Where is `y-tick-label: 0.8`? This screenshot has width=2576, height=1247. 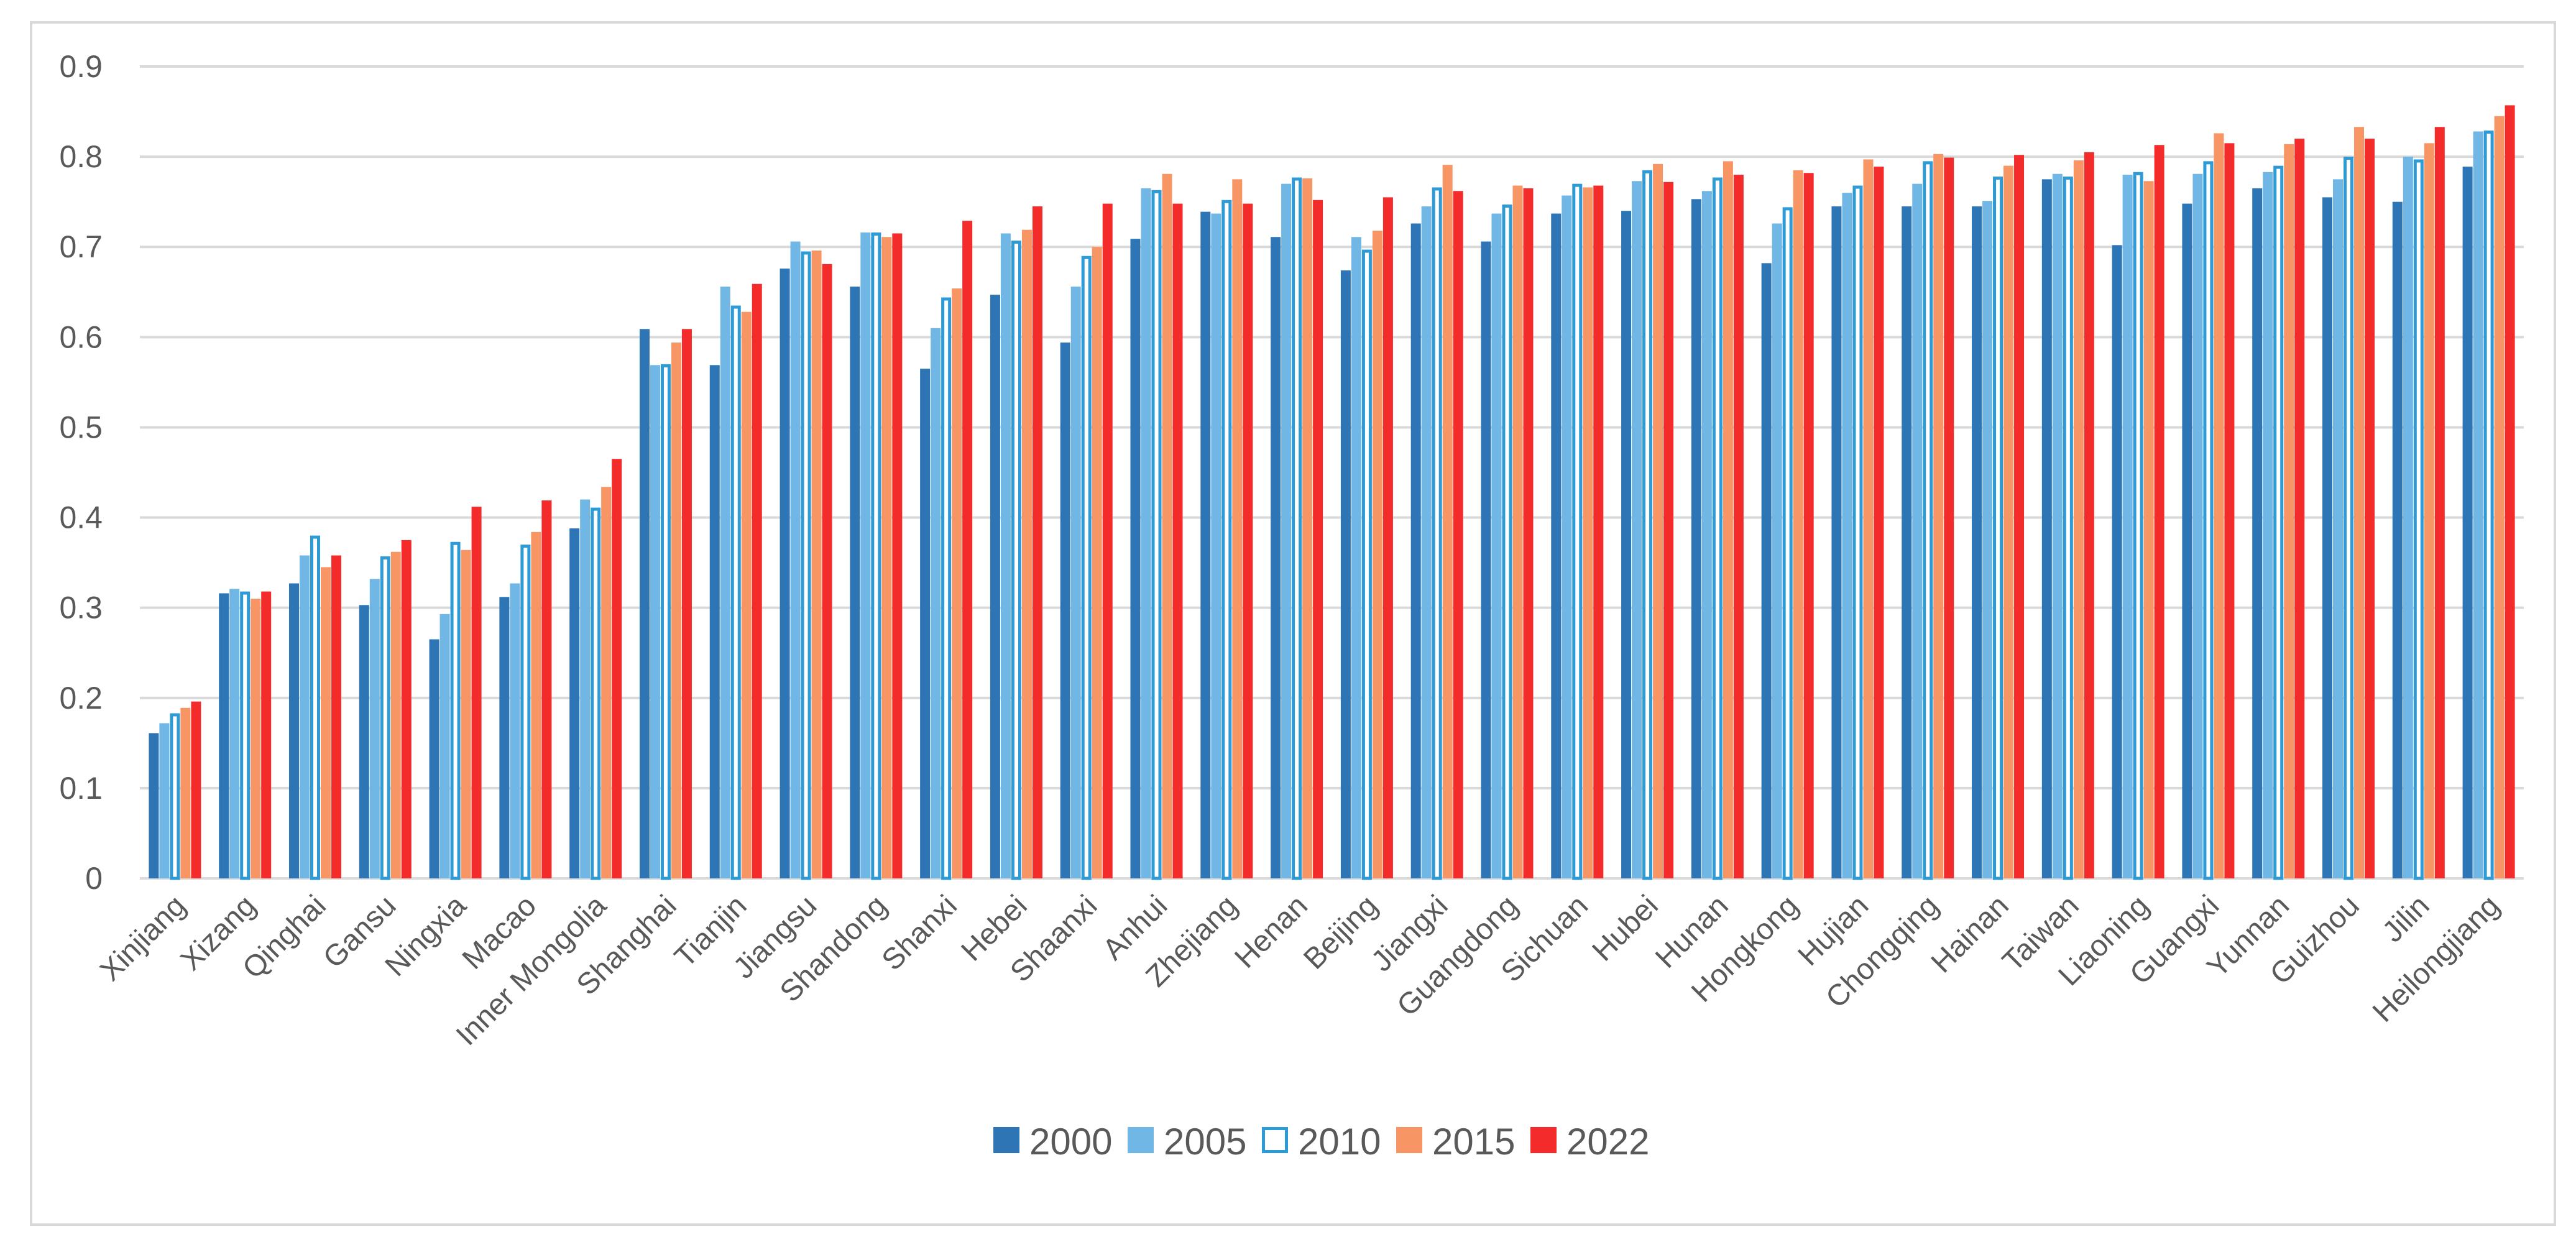
y-tick-label: 0.8 is located at coordinates (81, 156).